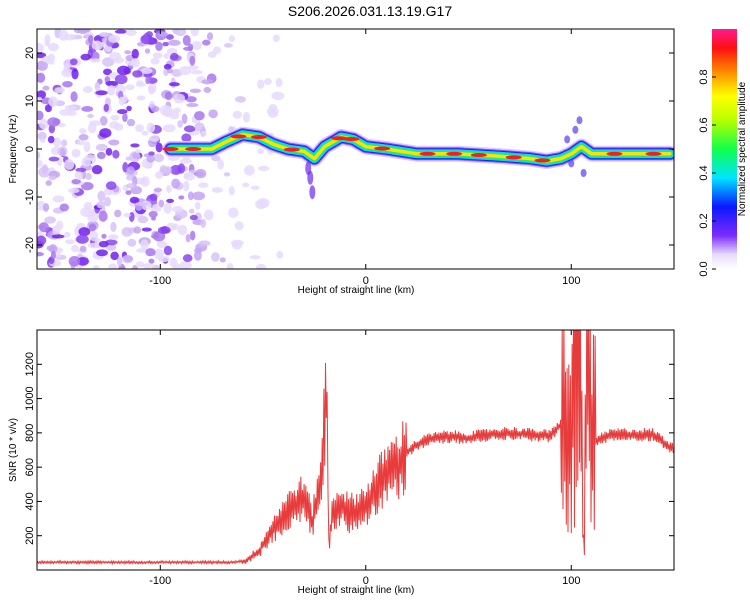 This screenshot has height=600, width=750. I want to click on spectrogram-x-tick-label: -100, so click(160, 281).